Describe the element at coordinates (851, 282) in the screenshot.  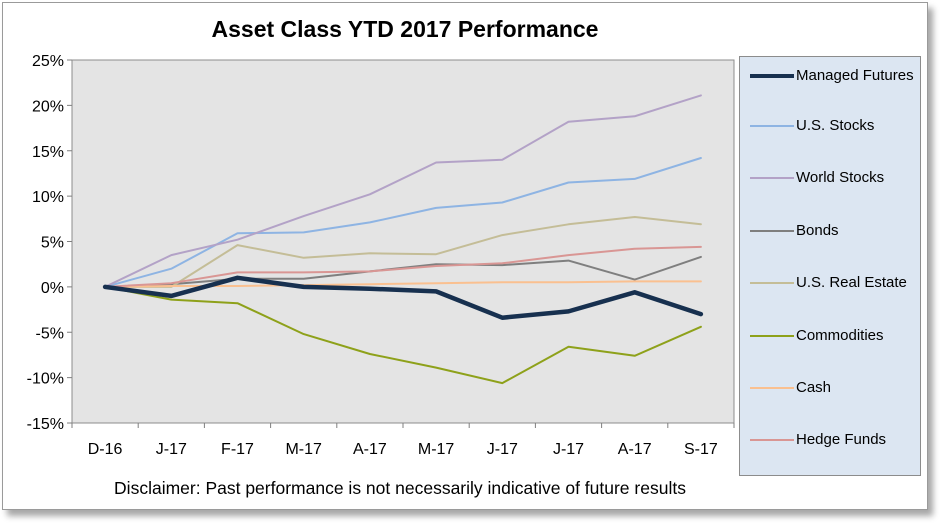
I see `legend-label: U.S. Real Estate` at that location.